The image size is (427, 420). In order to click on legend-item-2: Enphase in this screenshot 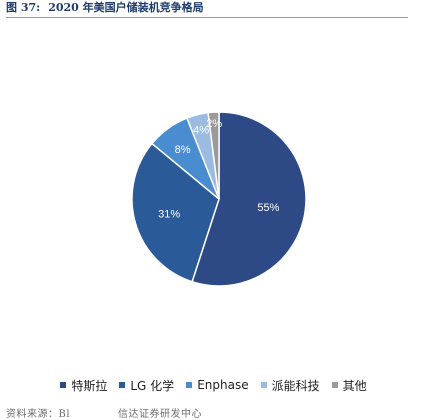, I will do `click(217, 385)`.